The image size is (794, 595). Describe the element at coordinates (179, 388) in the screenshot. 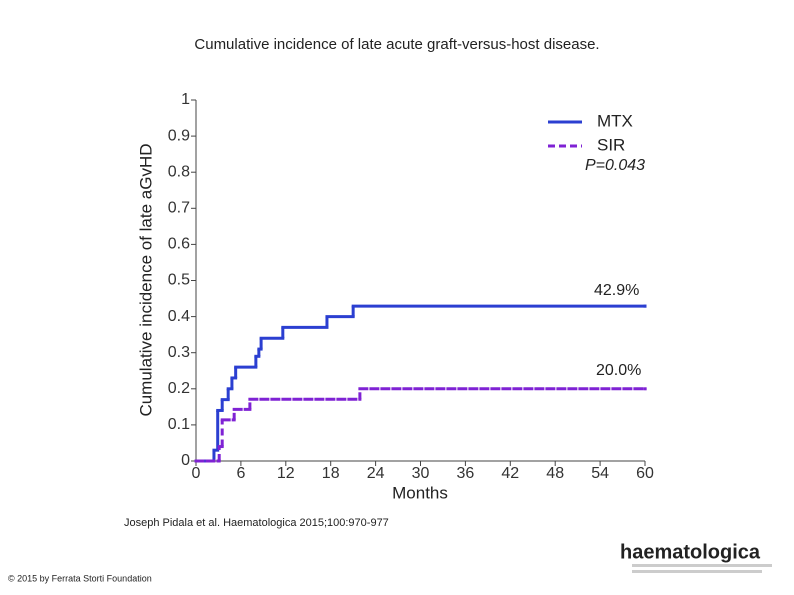

I see `y-tick-label: 0.2` at that location.